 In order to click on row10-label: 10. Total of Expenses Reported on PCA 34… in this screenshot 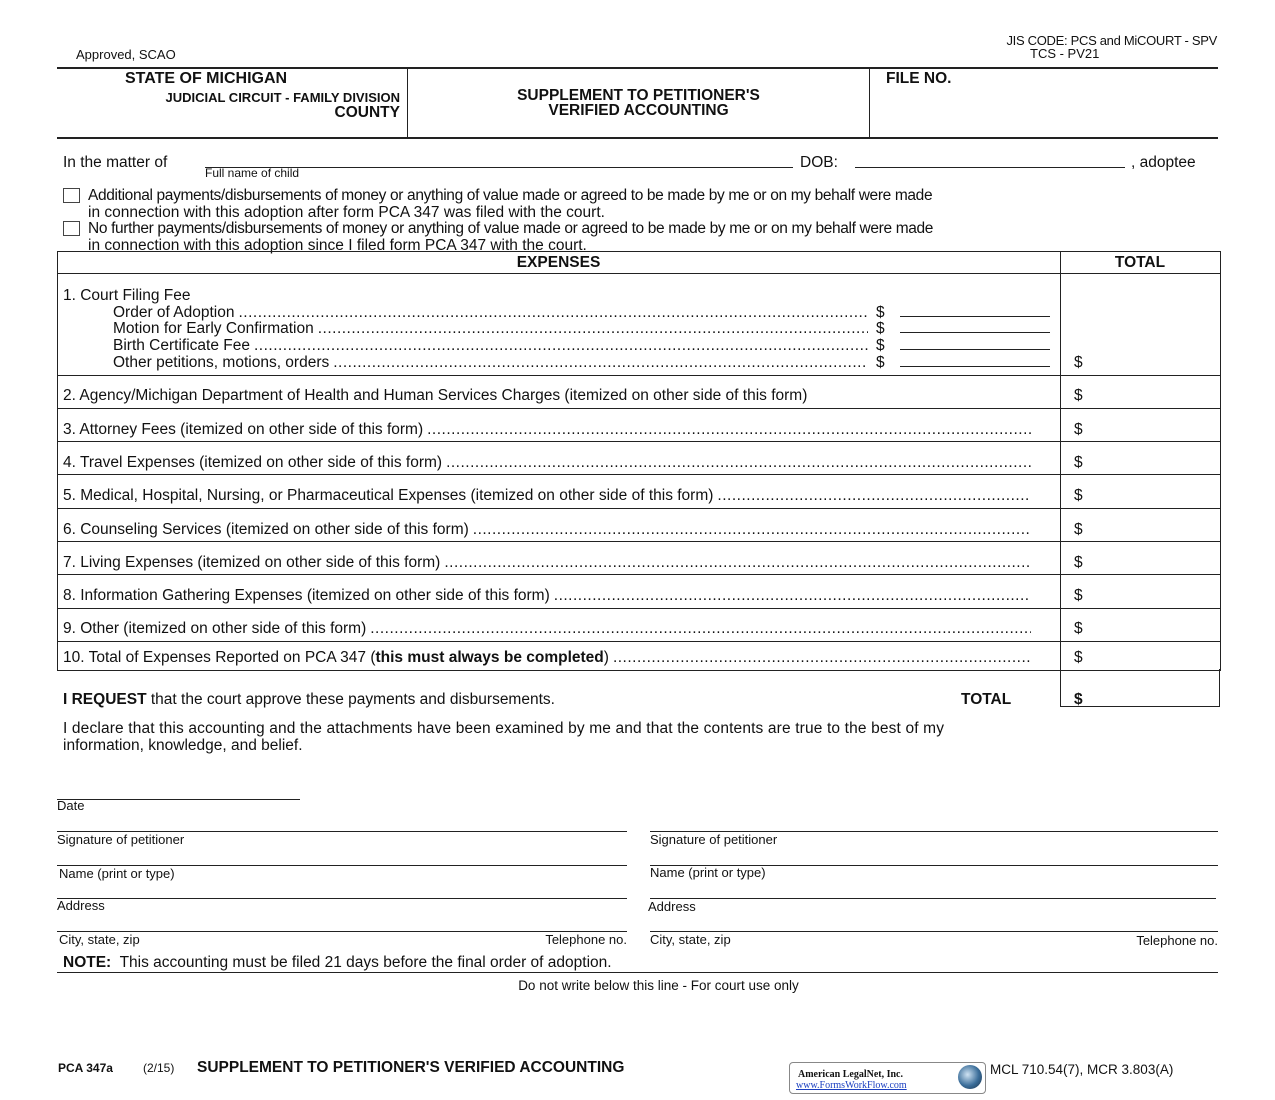, I will do `click(219, 657)`.